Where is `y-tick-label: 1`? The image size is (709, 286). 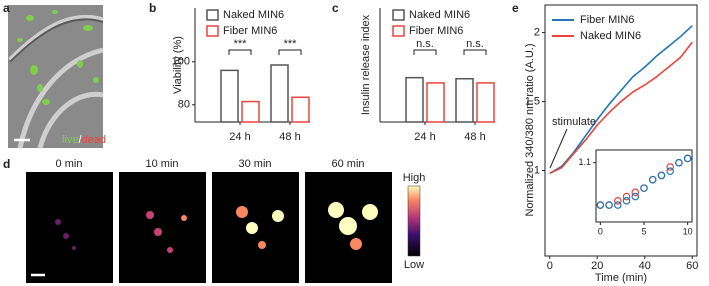
y-tick-label: 1 is located at coordinates (537, 170).